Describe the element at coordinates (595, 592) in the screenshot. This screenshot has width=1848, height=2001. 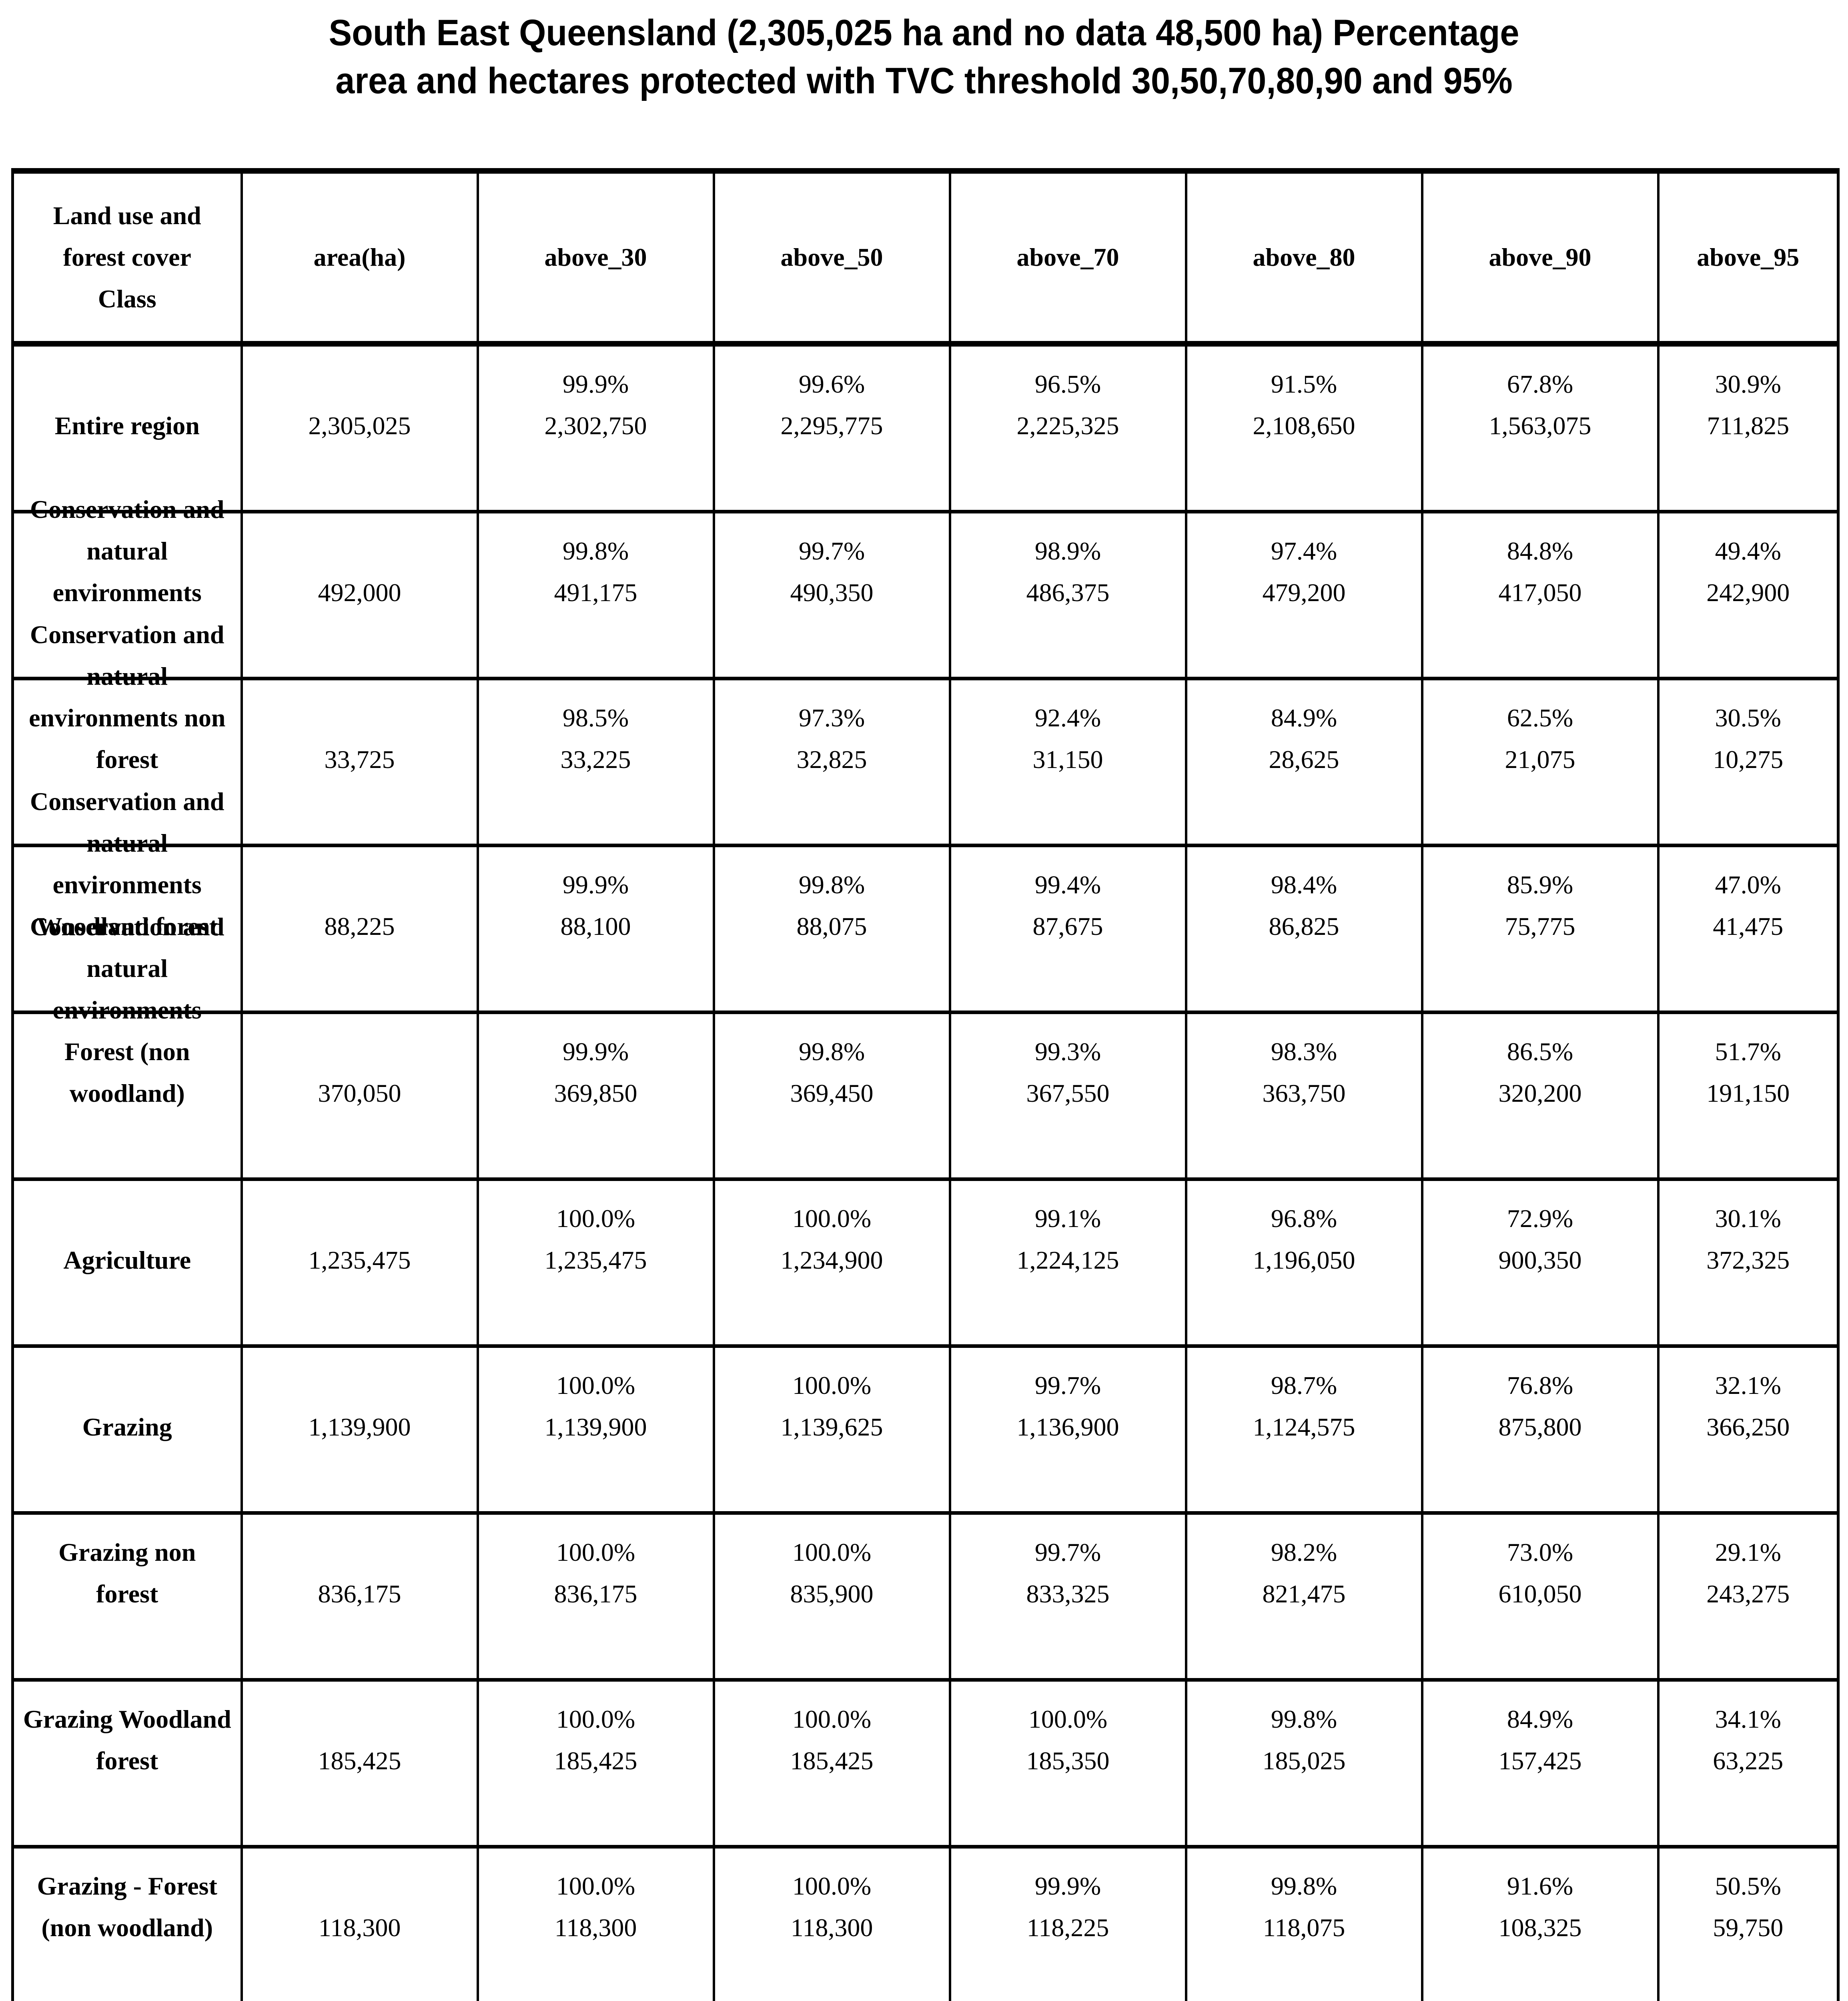
I see `hectare-value: 491,175` at that location.